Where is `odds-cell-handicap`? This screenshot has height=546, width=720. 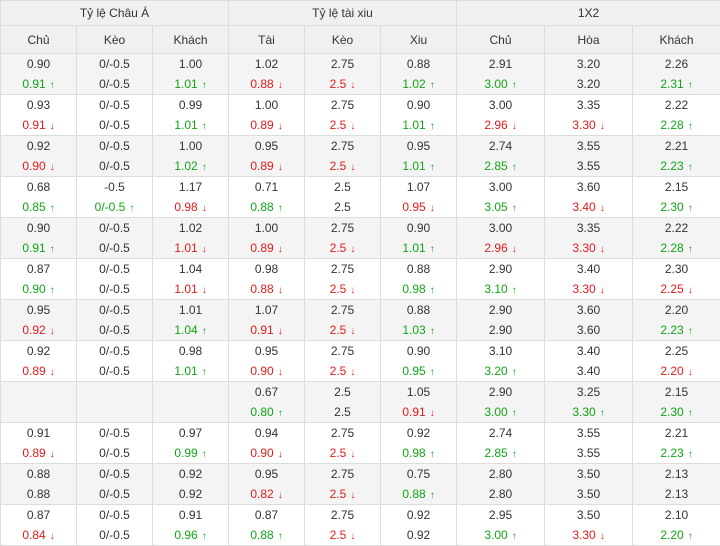
odds-cell-handicap is located at coordinates (115, 402).